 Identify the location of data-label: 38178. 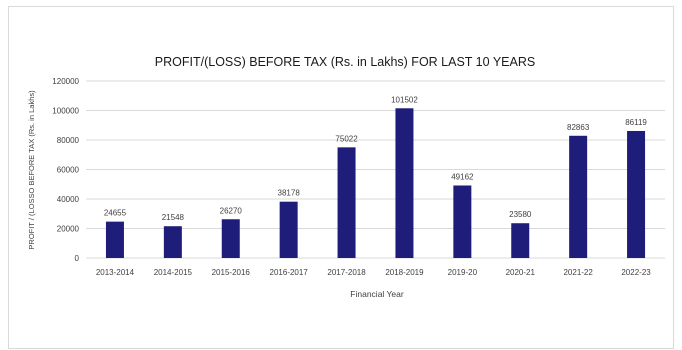
(289, 193).